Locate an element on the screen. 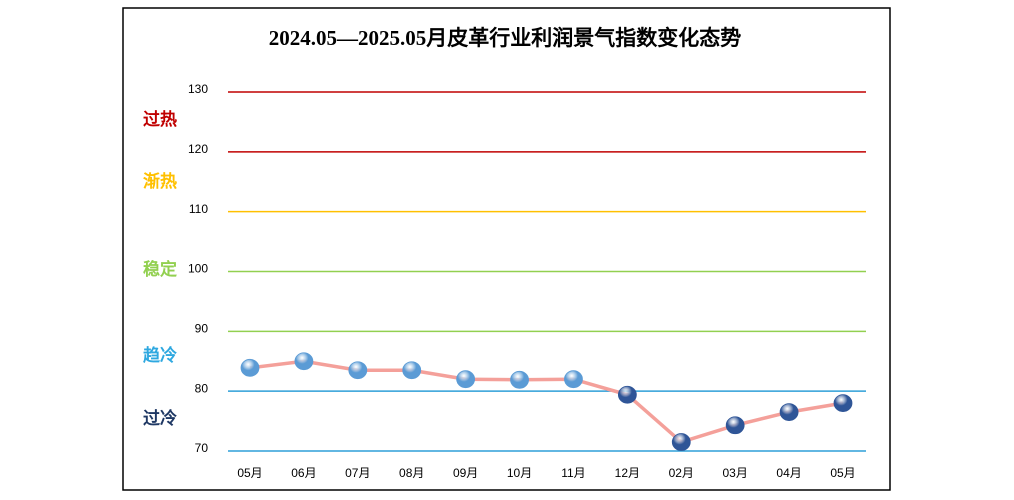 This screenshot has height=500, width=1014. x-tick-label: 10月 is located at coordinates (519, 473).